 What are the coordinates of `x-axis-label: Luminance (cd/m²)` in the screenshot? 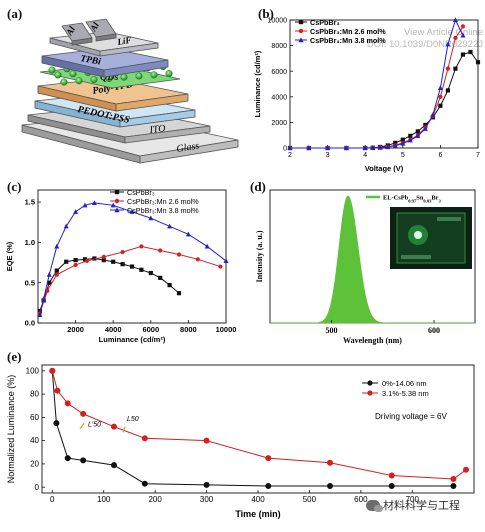 It's located at (132, 339).